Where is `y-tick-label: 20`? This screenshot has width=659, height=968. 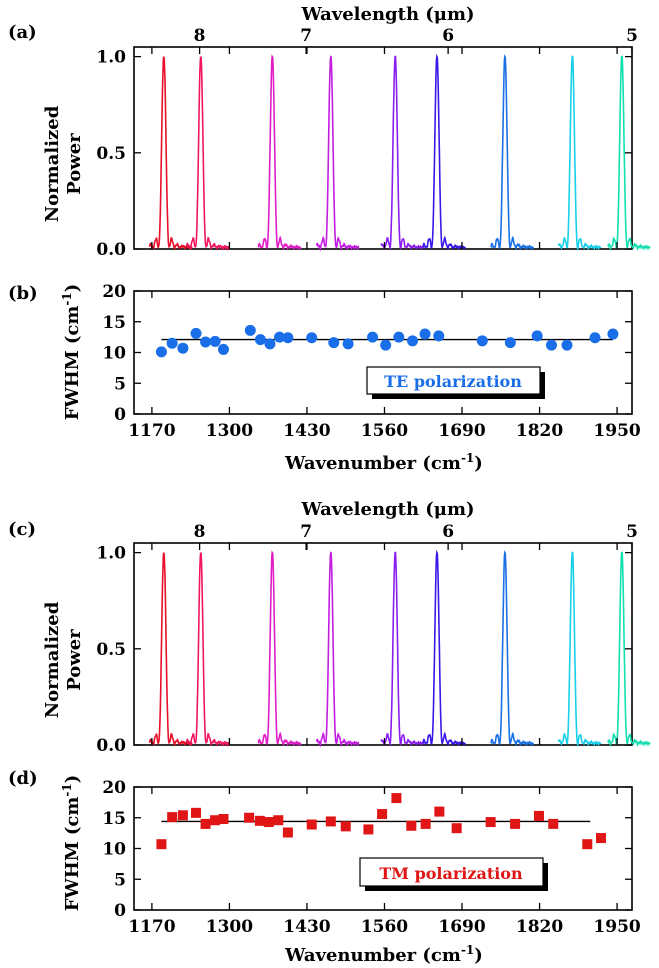 y-tick-label: 20 is located at coordinates (114, 788).